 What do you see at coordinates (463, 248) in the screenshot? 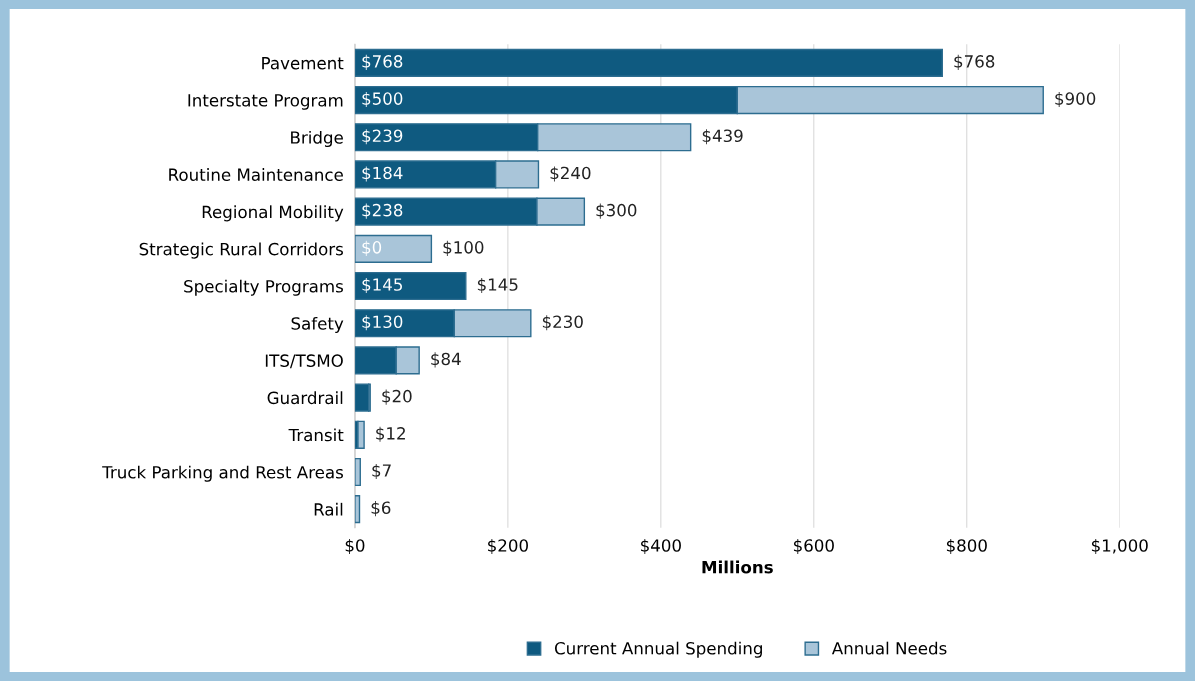
I see `total-label: $100` at bounding box center [463, 248].